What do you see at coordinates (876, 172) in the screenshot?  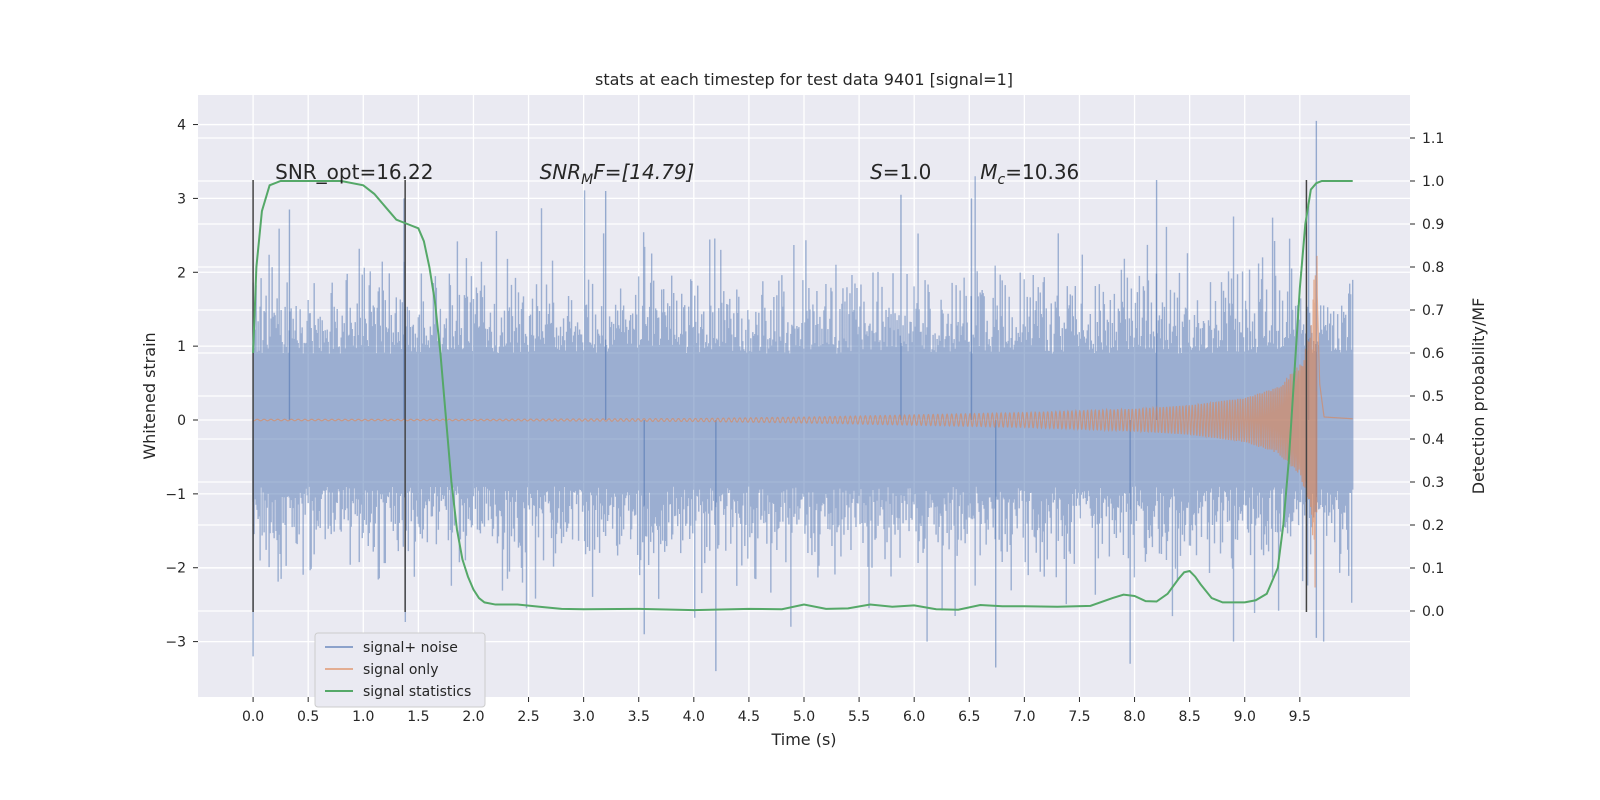 I see `annotation-s-symbol: S` at bounding box center [876, 172].